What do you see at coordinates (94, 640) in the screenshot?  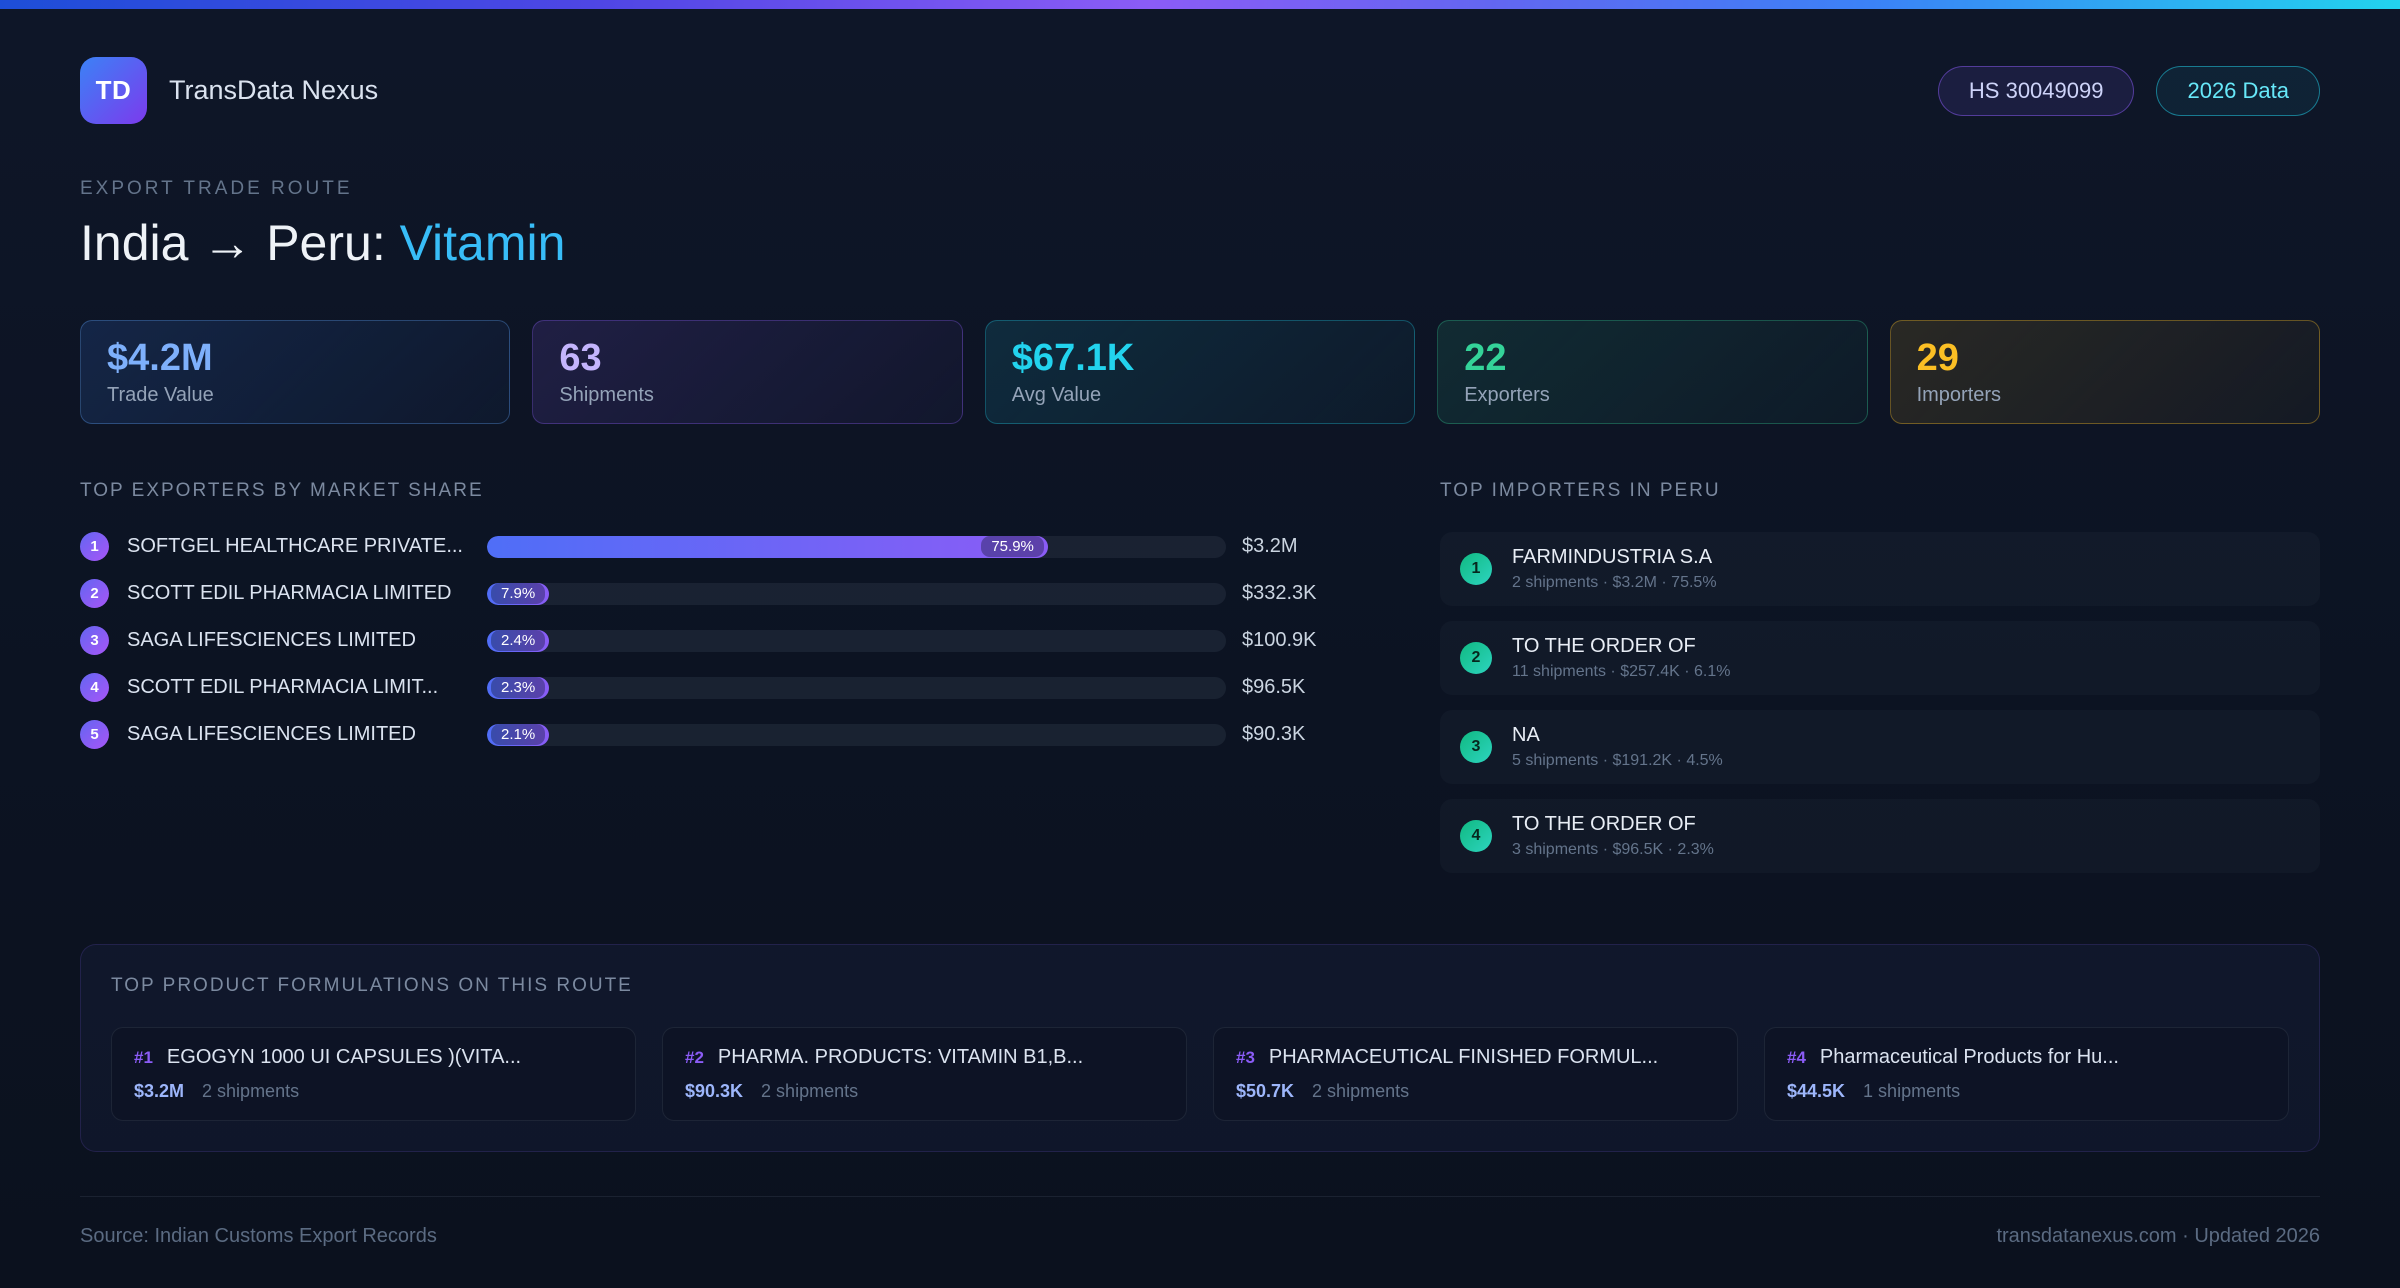 I see `exporter-rank-badge: 3` at bounding box center [94, 640].